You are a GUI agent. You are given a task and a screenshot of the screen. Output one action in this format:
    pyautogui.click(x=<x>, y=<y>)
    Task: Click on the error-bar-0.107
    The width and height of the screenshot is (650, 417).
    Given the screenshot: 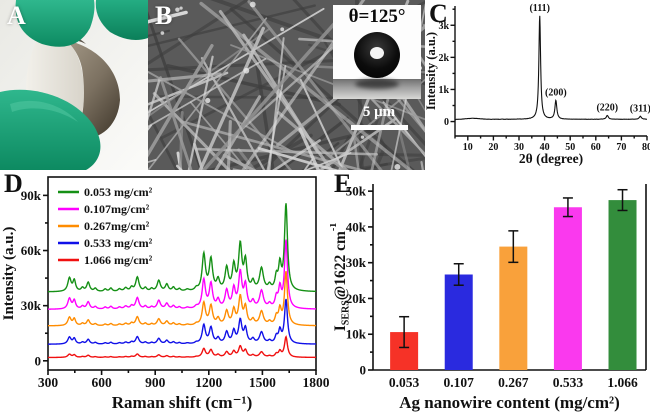 What is the action you would take?
    pyautogui.click(x=458, y=274)
    